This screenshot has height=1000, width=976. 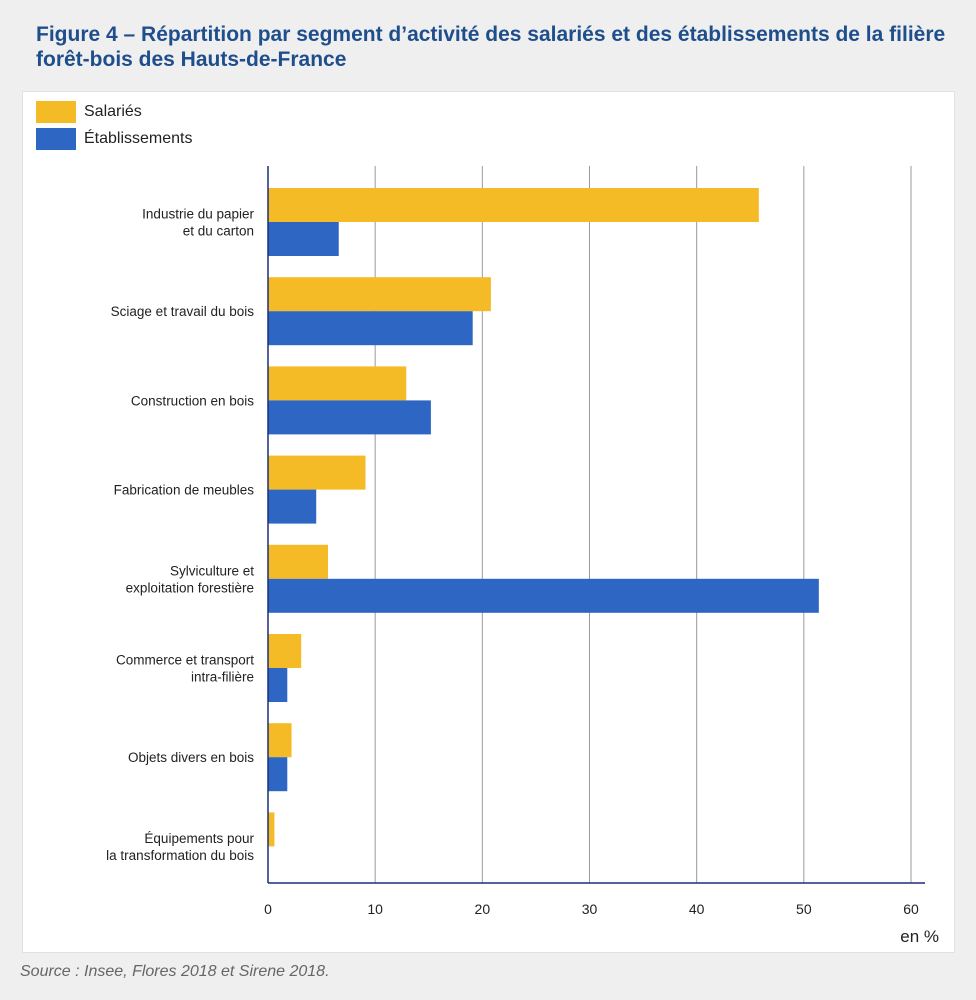 What do you see at coordinates (190, 587) in the screenshot?
I see `category-label: exploitation forestière` at bounding box center [190, 587].